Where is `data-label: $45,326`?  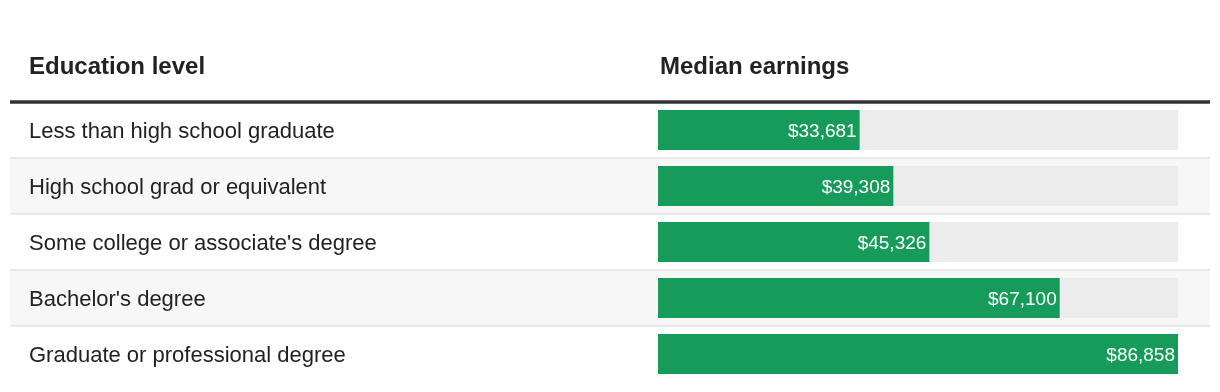 data-label: $45,326 is located at coordinates (892, 242).